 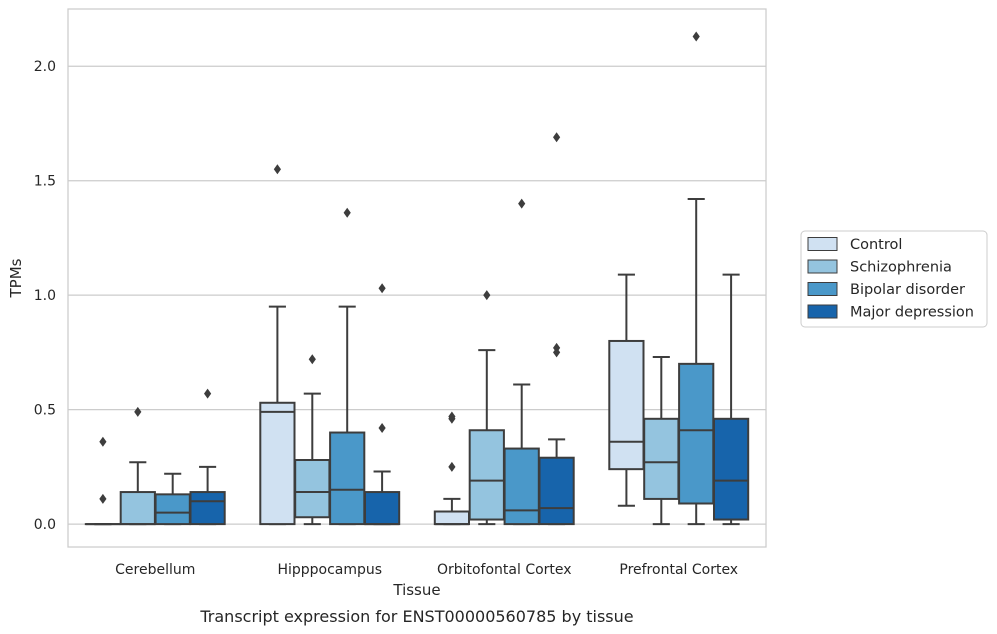 What do you see at coordinates (416, 590) in the screenshot?
I see `x-axis-label: Tissue` at bounding box center [416, 590].